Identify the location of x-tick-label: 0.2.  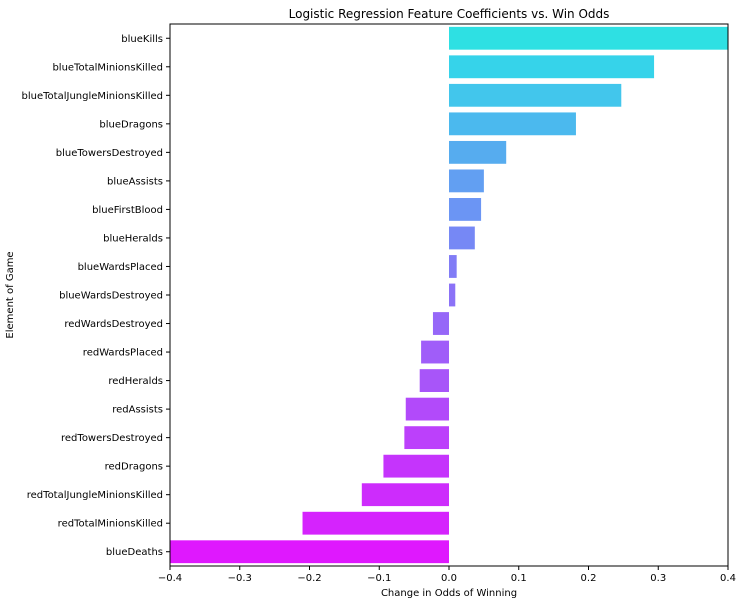
(589, 578).